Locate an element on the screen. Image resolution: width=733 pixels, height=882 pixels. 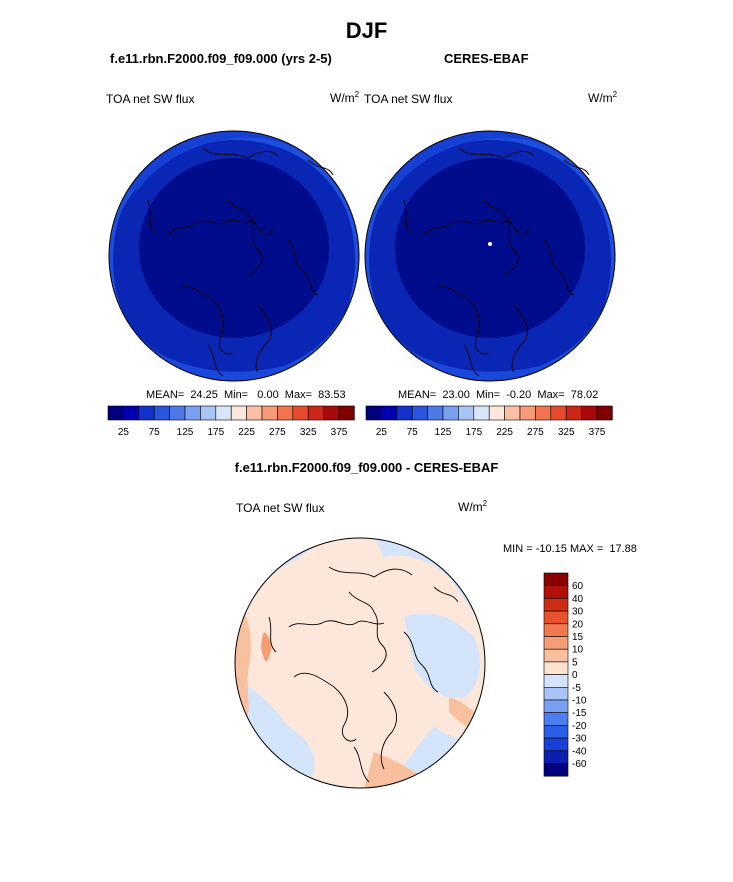
left-polar-map is located at coordinates (234, 256).